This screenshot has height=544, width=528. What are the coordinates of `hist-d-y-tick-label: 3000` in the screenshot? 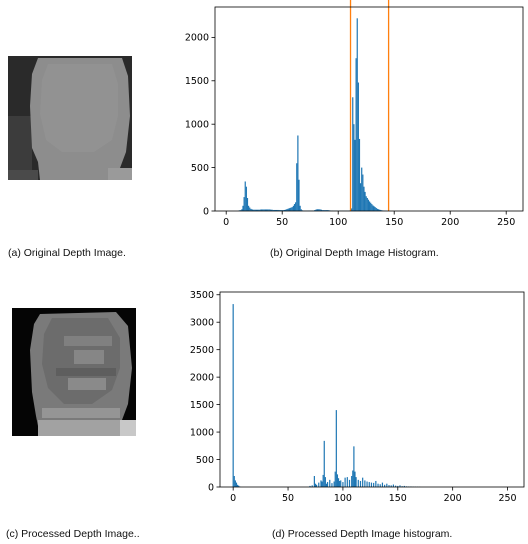 It's located at (202, 323).